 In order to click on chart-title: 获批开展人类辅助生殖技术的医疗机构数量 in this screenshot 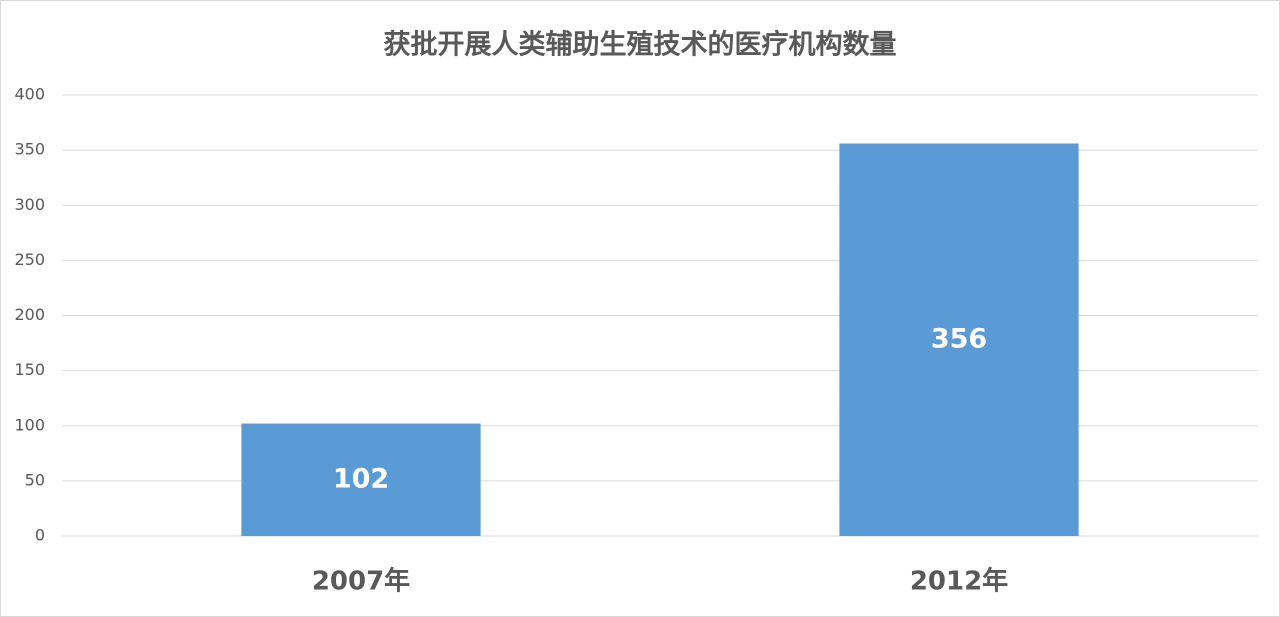, I will do `click(640, 45)`.